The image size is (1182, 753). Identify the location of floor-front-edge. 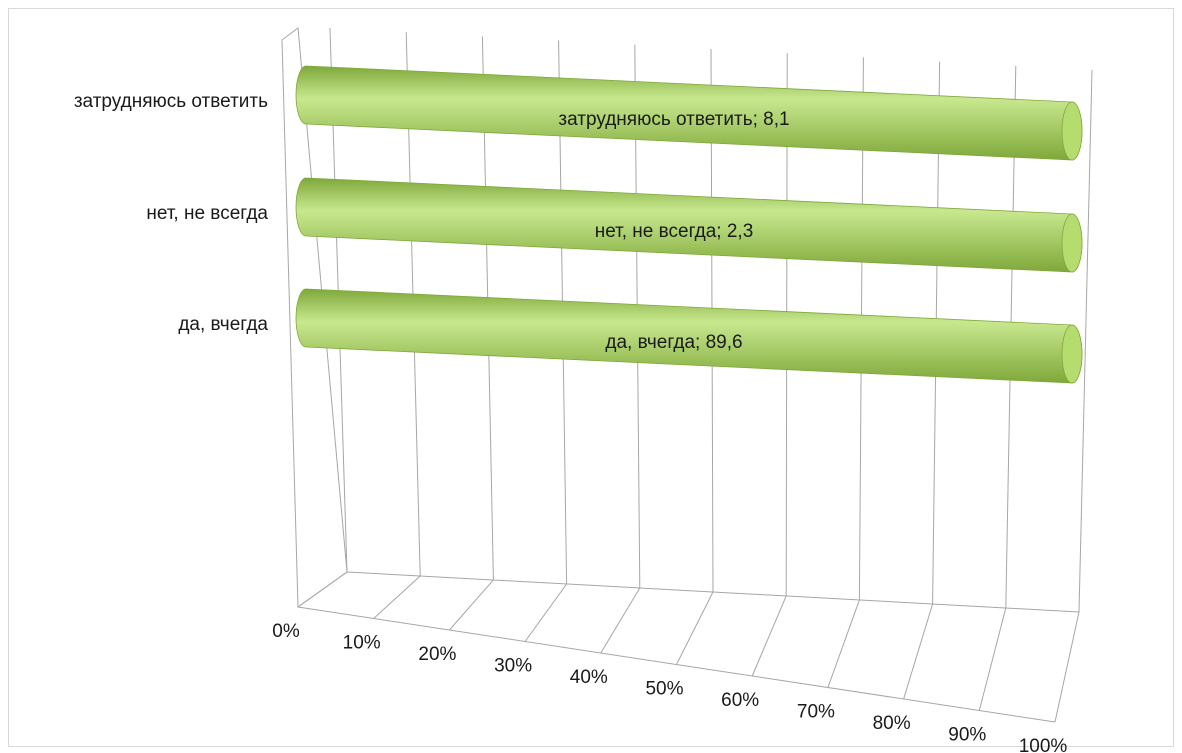
(676, 664).